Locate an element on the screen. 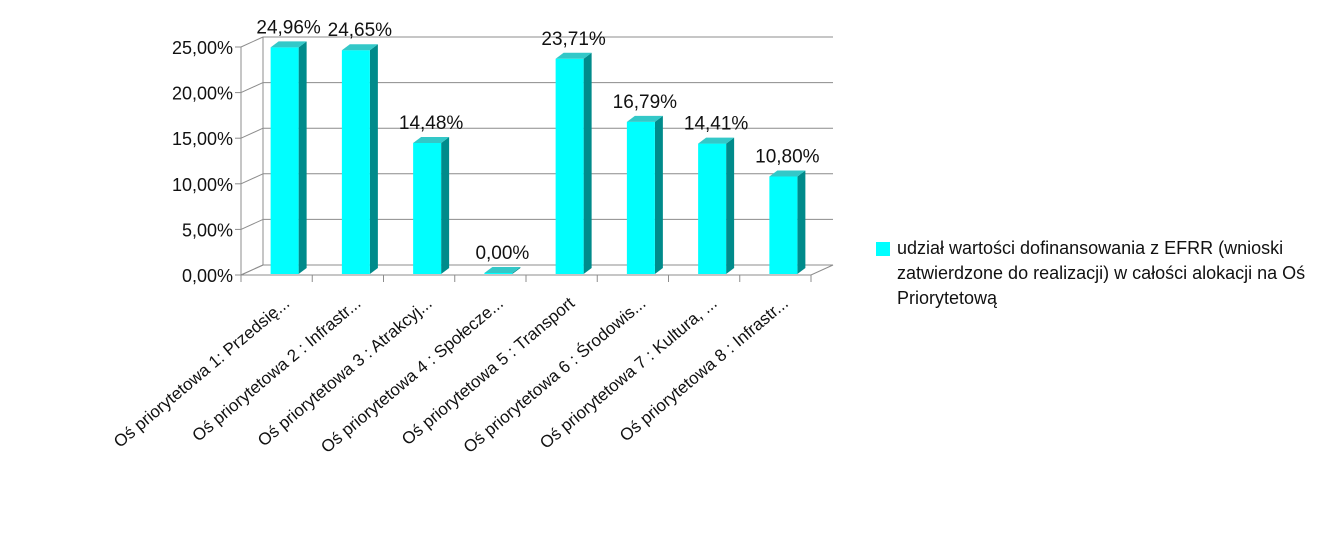 This screenshot has height=555, width=1328. data-label: 16,79% is located at coordinates (645, 102).